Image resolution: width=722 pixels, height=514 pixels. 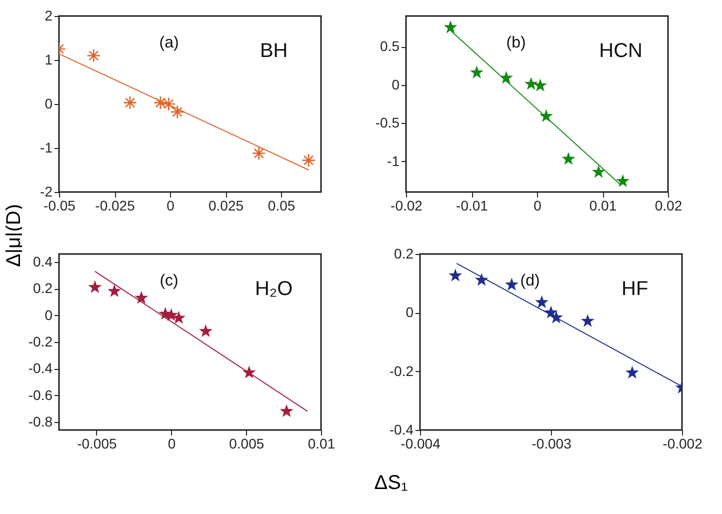 I want to click on x-tick-label: -0.02, so click(x=406, y=206).